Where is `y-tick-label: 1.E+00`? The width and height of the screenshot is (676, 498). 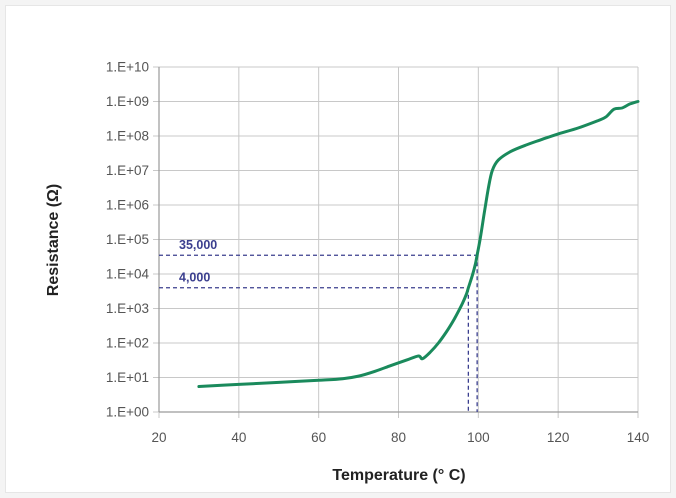
y-tick-label: 1.E+00 is located at coordinates (127, 412).